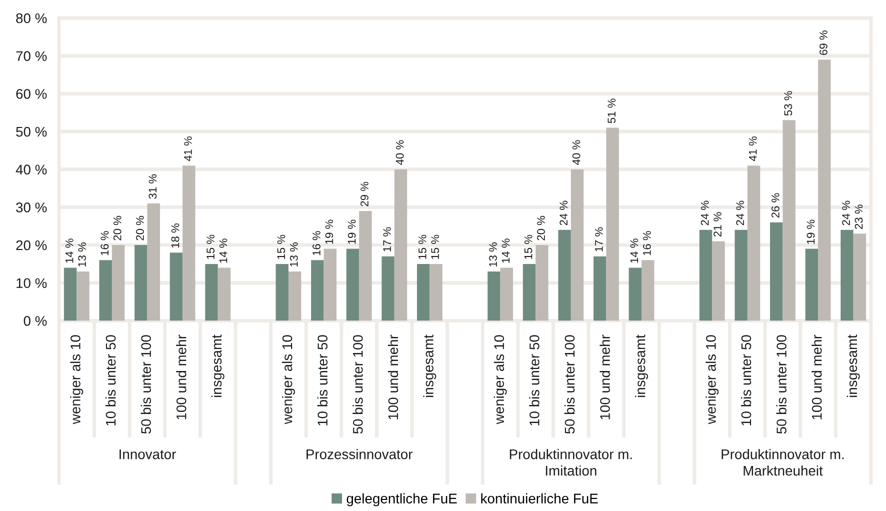 Image resolution: width=886 pixels, height=511 pixels. I want to click on data-label: 53 %, so click(788, 103).